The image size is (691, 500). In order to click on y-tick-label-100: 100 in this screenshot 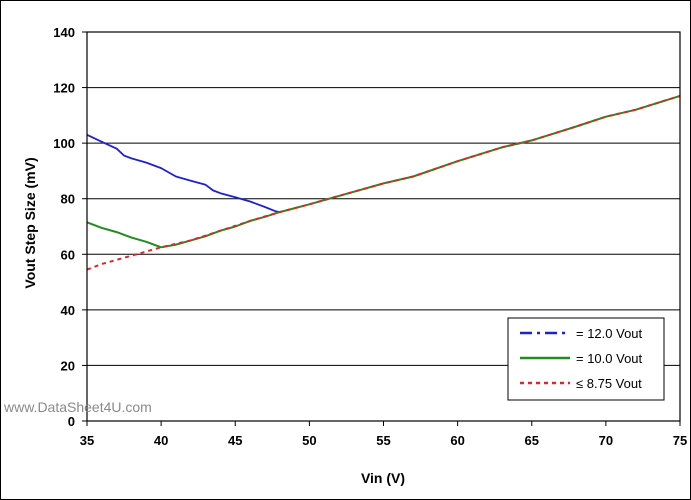, I will do `click(64, 143)`.